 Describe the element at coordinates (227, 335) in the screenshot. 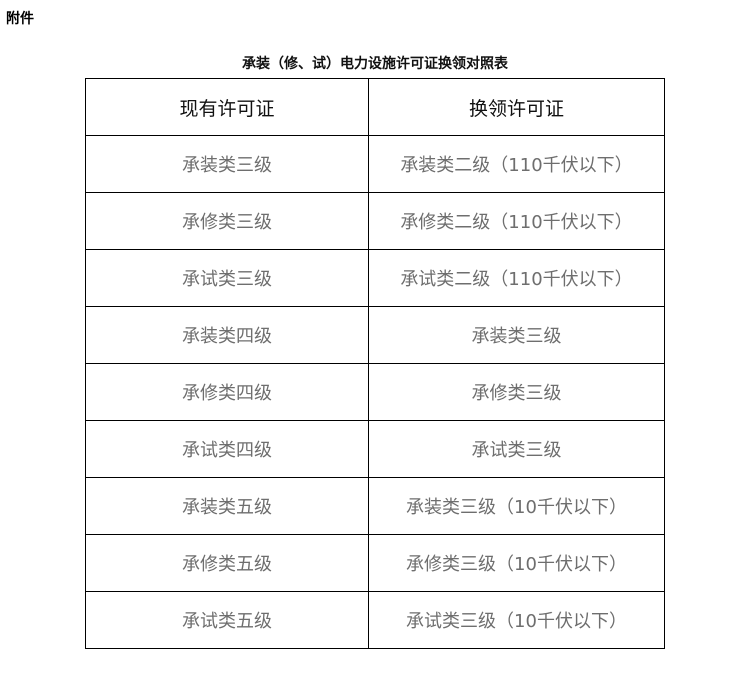

I see `current-license-cell: 承装类四级` at that location.